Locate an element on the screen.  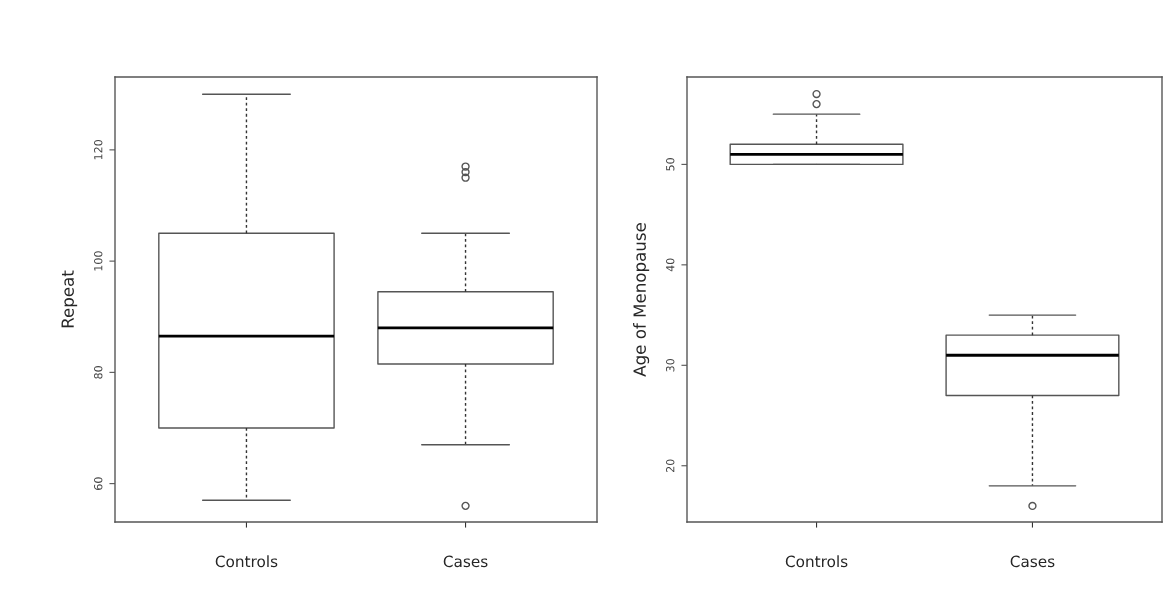
y-axis-title: Age of Menopause is located at coordinates (641, 300).